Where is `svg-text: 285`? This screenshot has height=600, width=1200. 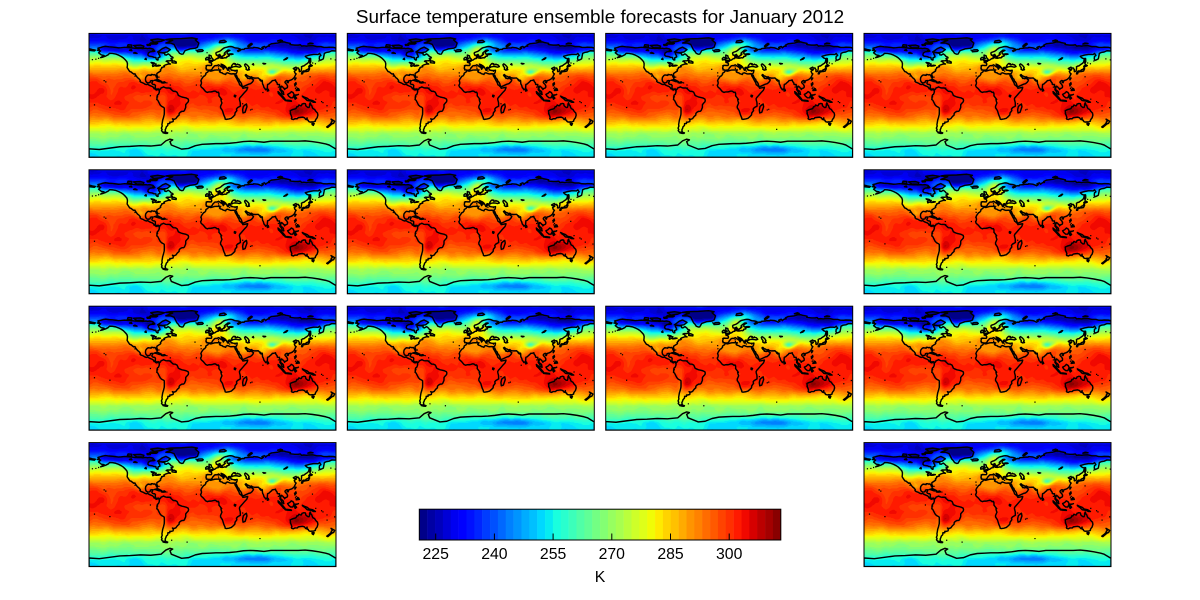
svg-text: 285 is located at coordinates (670, 554).